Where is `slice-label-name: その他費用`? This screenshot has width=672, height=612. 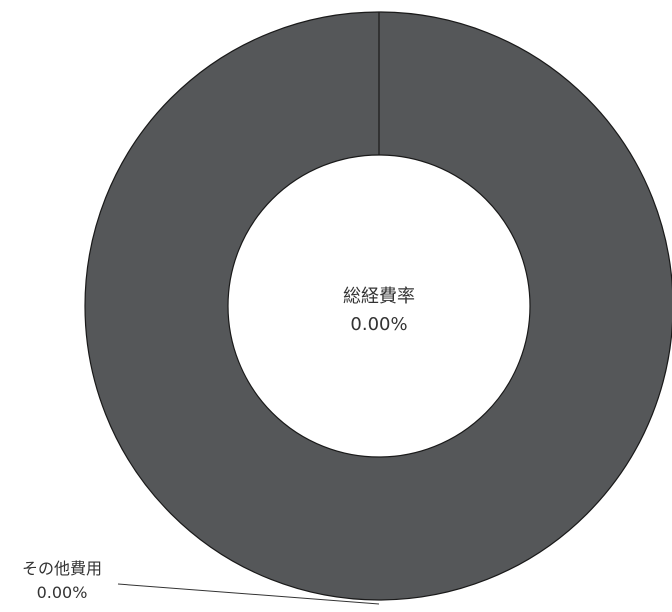 slice-label-name: その他費用 is located at coordinates (62, 568).